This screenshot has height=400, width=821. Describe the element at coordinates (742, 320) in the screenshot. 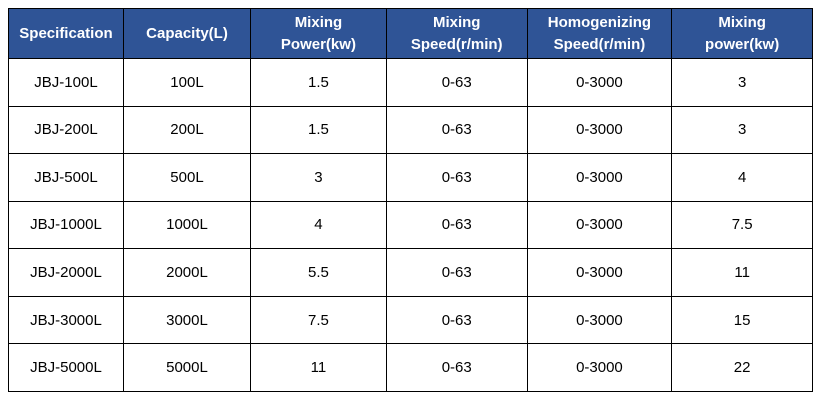

I see `table-cell: 15` at that location.